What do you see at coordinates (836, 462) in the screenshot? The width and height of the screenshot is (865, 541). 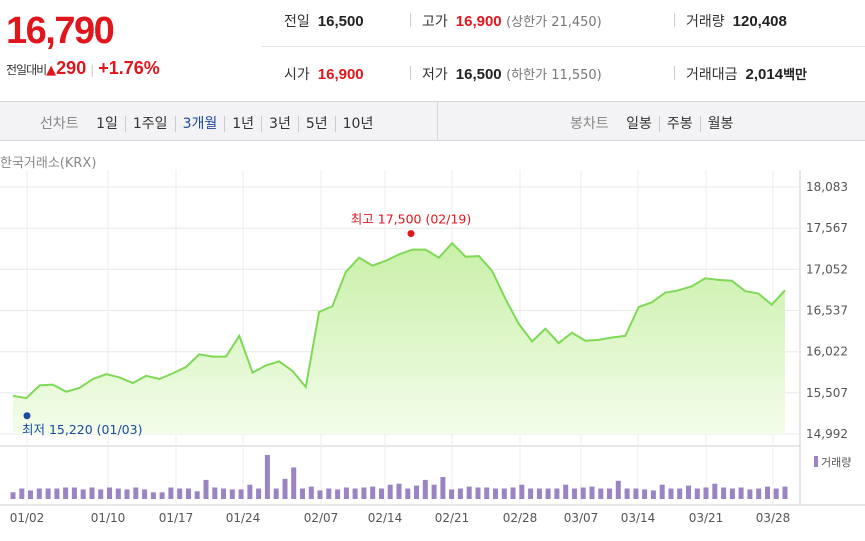 I see `volume-legend-label: 거래량` at bounding box center [836, 462].